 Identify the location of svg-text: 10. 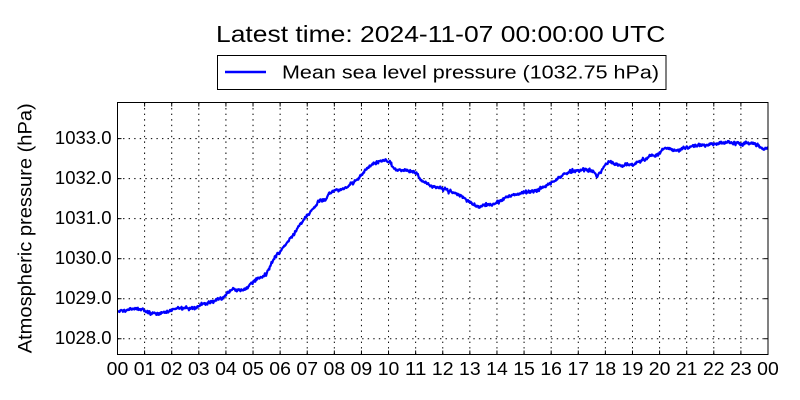
(389, 368).